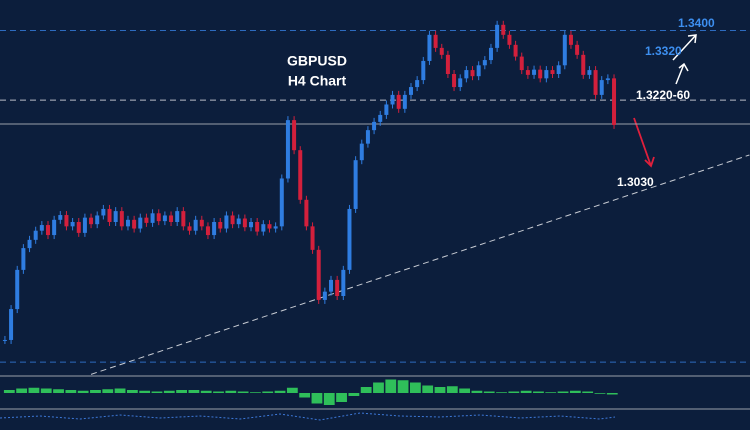 This screenshot has height=430, width=750. Describe the element at coordinates (696, 23) in the screenshot. I see `annotation: 1.3400` at that location.